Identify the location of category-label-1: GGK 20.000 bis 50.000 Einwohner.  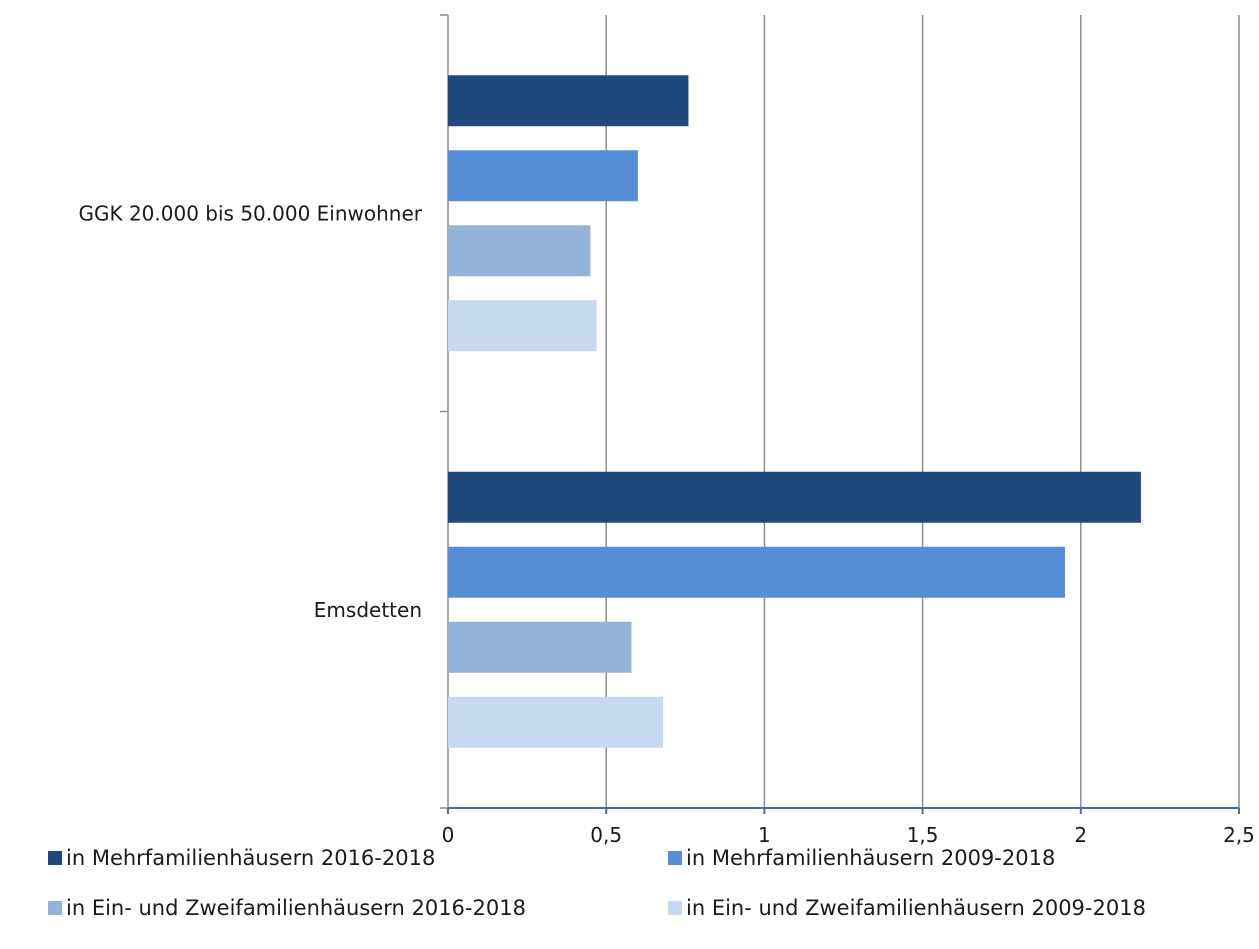
(250, 213).